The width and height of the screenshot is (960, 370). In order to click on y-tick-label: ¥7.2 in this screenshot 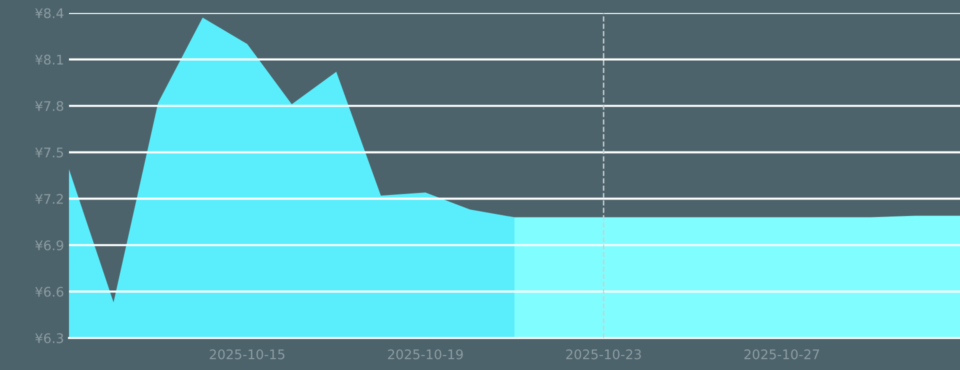, I will do `click(49, 199)`.